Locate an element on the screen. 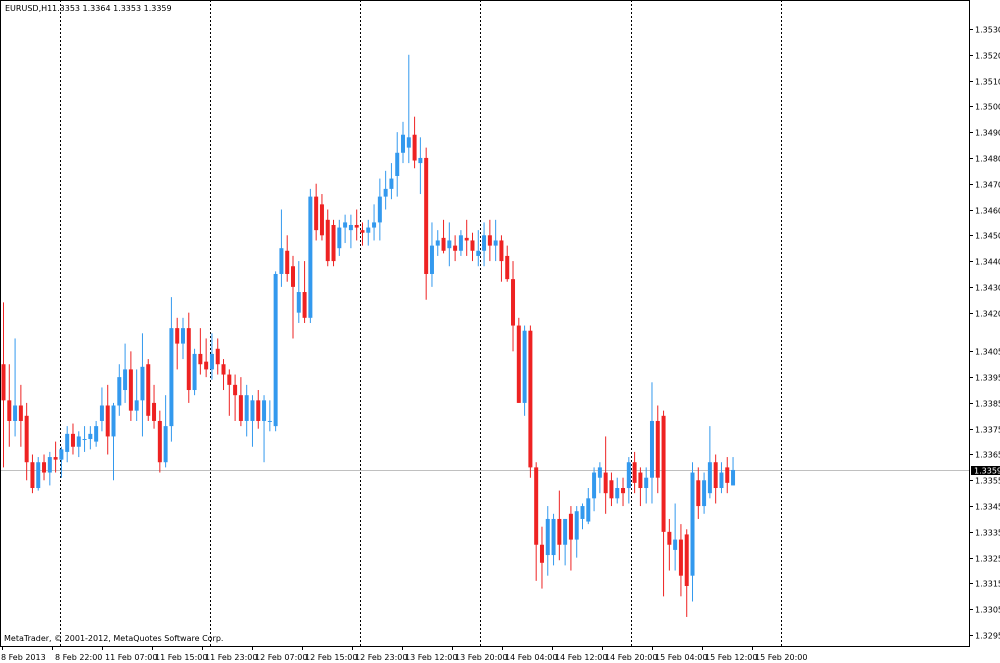 The height and width of the screenshot is (663, 1000). x-tick-label: 13 Feb 20:00 is located at coordinates (481, 657).